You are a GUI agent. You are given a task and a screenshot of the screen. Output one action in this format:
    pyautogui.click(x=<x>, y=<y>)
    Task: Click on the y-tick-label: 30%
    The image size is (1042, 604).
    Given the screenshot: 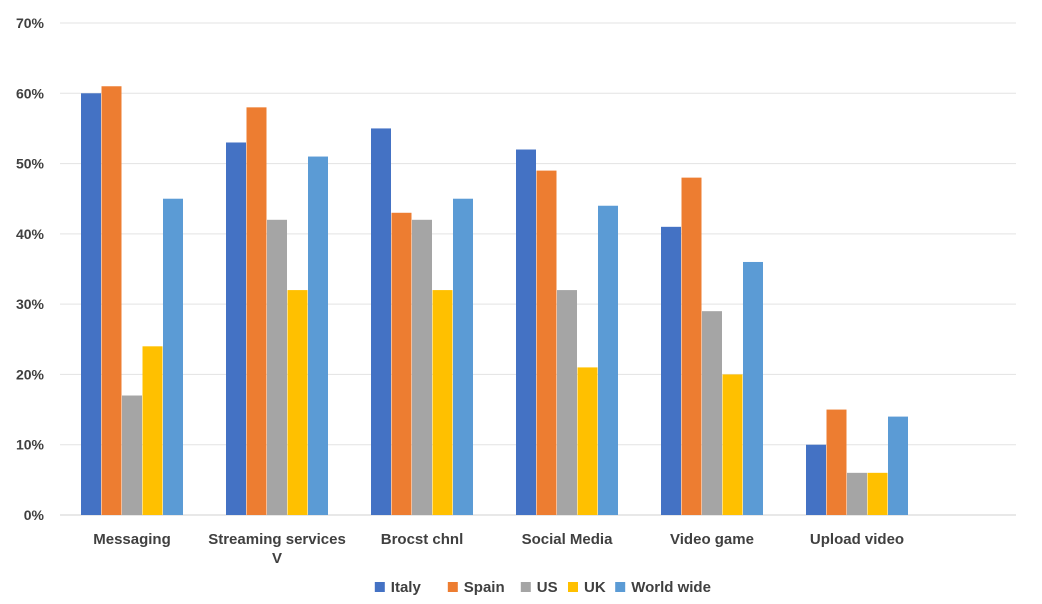 What is the action you would take?
    pyautogui.click(x=30, y=304)
    